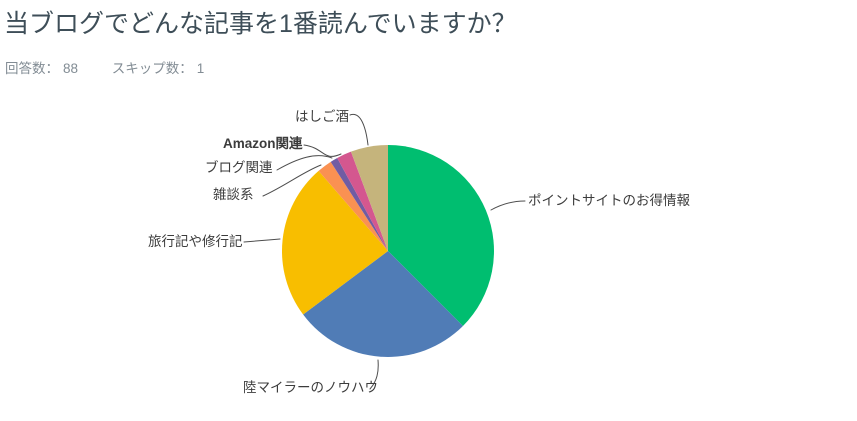 This screenshot has height=421, width=857. What do you see at coordinates (263, 143) in the screenshot?
I see `pie-slice-label-5: Amazon関連` at bounding box center [263, 143].